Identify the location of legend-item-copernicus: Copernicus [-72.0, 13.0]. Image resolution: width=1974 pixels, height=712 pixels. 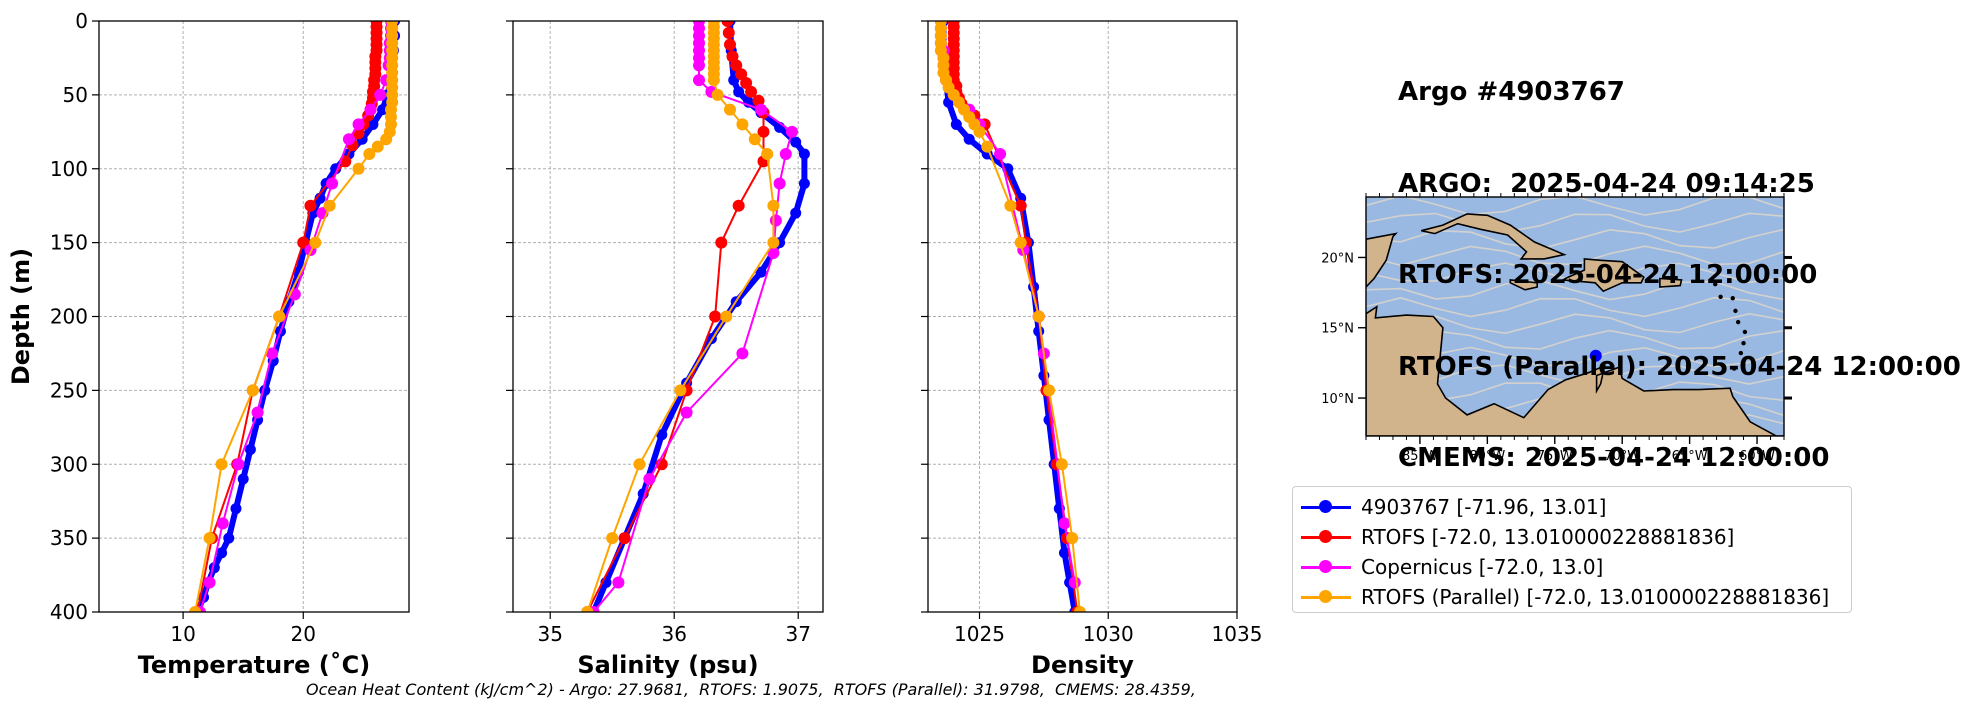
(1452, 567).